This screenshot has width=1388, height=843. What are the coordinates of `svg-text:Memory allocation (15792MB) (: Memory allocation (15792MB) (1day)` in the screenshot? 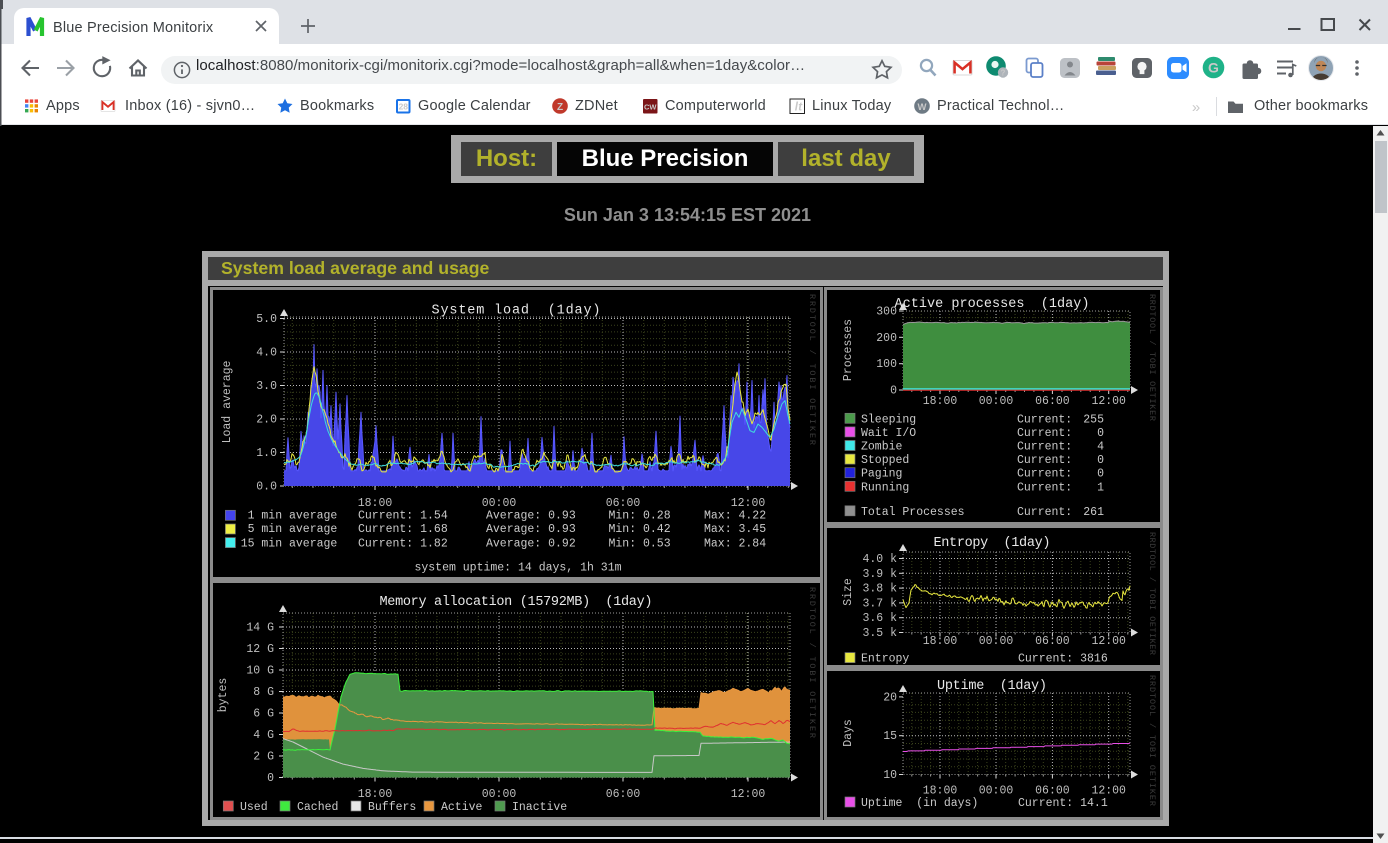 It's located at (516, 602).